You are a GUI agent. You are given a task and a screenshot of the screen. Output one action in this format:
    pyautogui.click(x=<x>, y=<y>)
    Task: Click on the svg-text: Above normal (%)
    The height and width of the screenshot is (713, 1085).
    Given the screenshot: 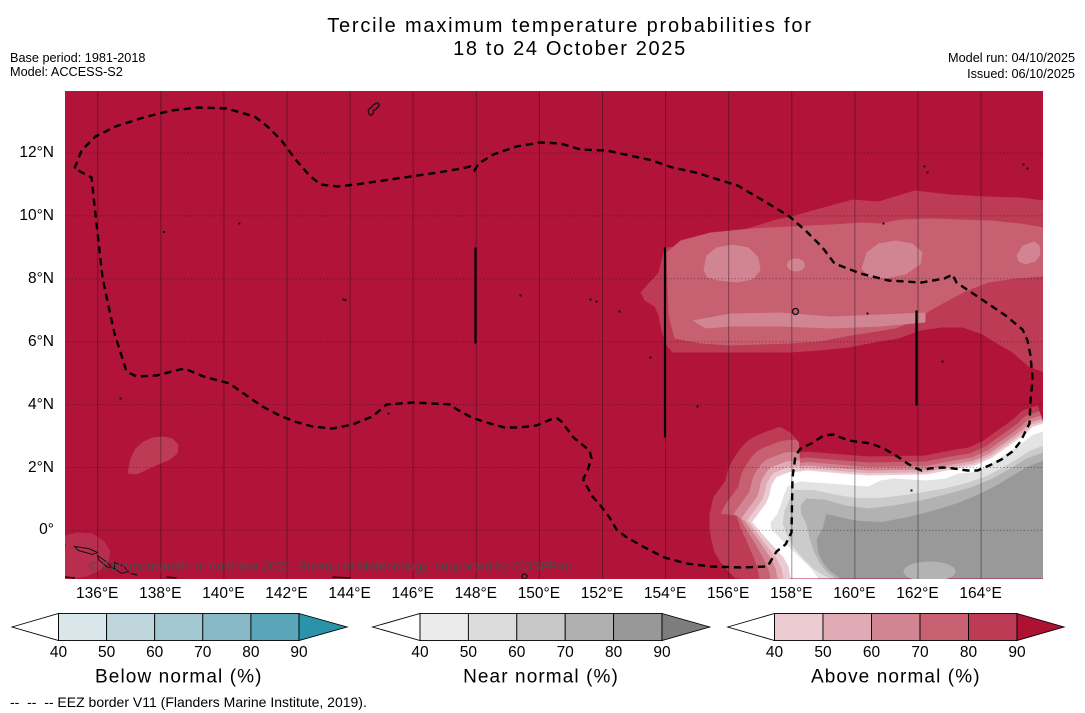 What is the action you would take?
    pyautogui.click(x=896, y=677)
    